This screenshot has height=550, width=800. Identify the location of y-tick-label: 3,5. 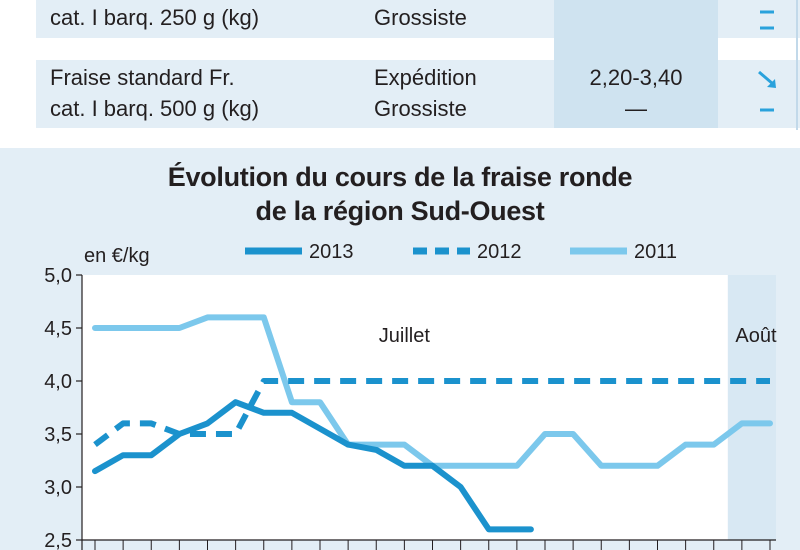
(58, 435).